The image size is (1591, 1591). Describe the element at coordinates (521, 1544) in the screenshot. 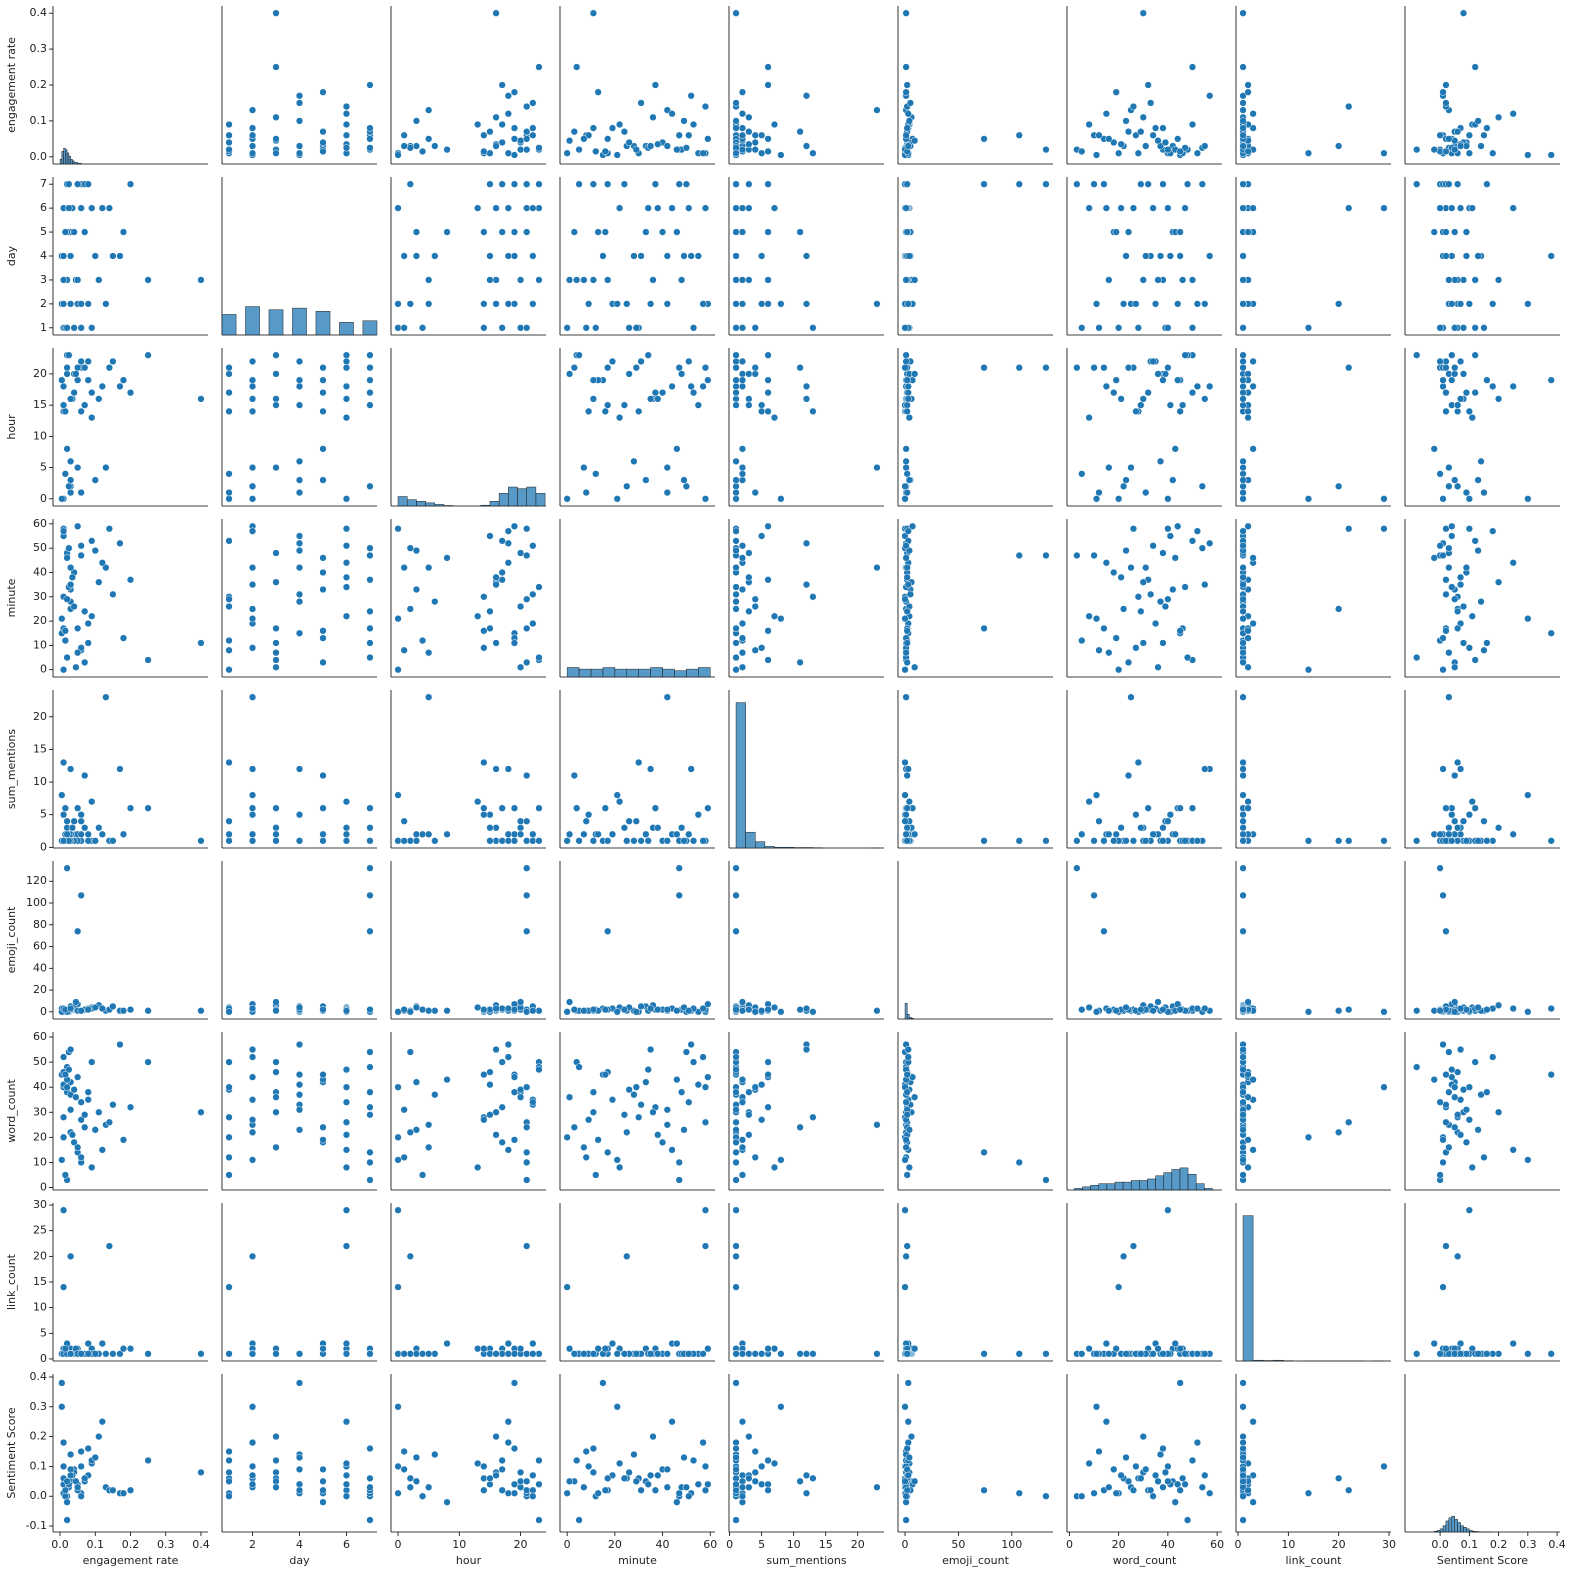

I see `x-tick-label: 20` at that location.